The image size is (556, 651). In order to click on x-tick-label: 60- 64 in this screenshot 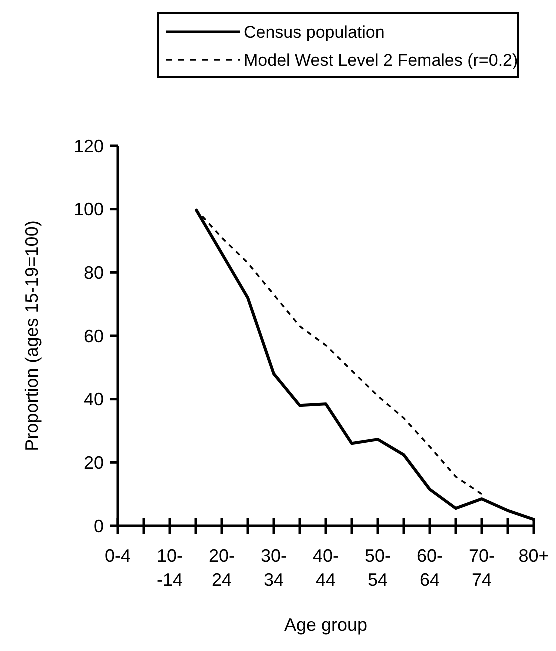, I will do `click(430, 568)`.